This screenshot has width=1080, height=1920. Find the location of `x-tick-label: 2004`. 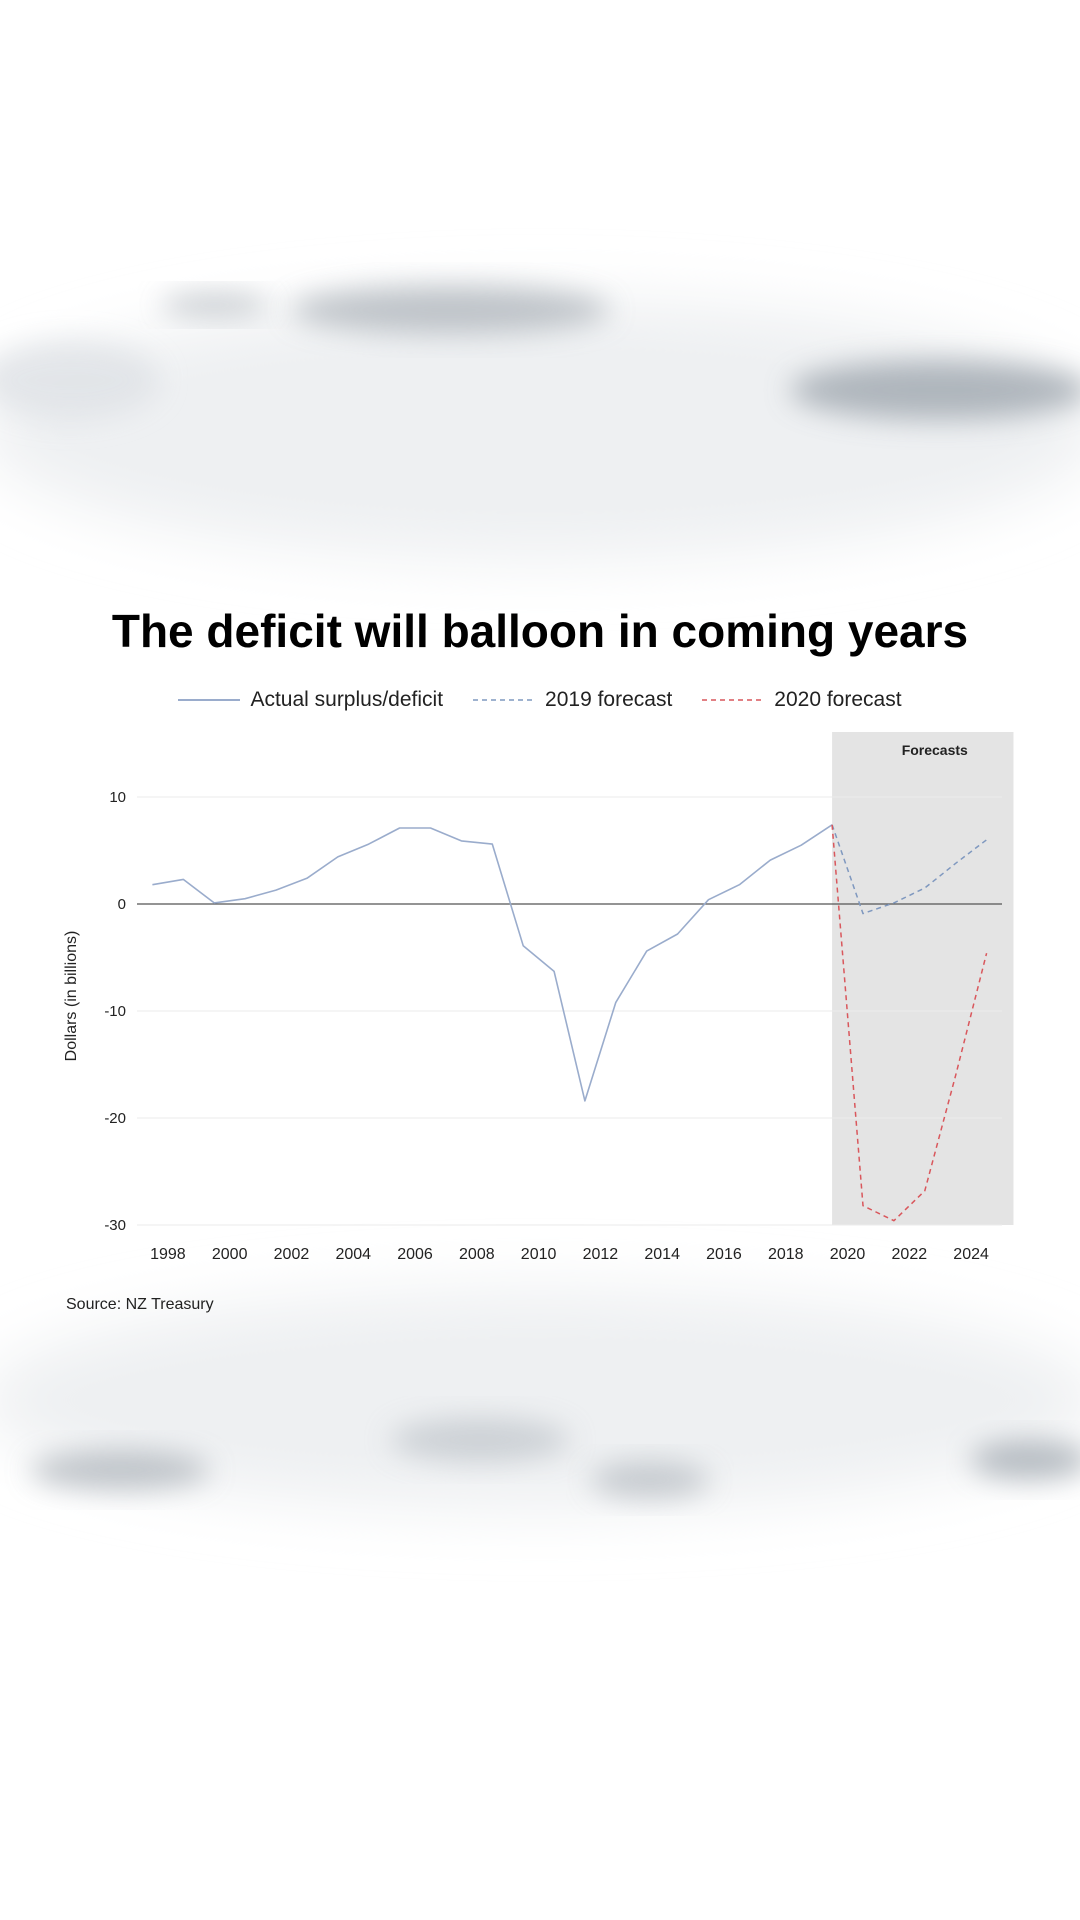

x-tick-label: 2004 is located at coordinates (353, 1254).